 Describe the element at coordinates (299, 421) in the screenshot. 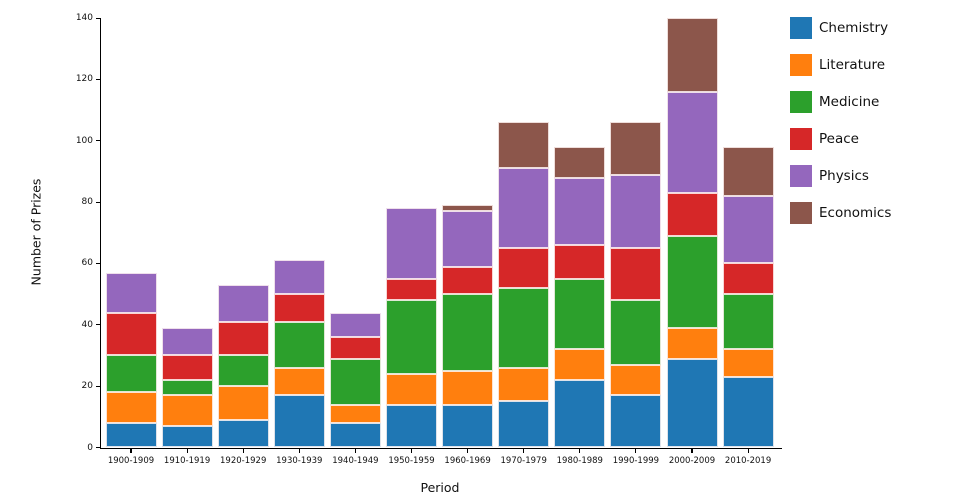

I see `bar-segment-chemistry-1930-1939` at that location.